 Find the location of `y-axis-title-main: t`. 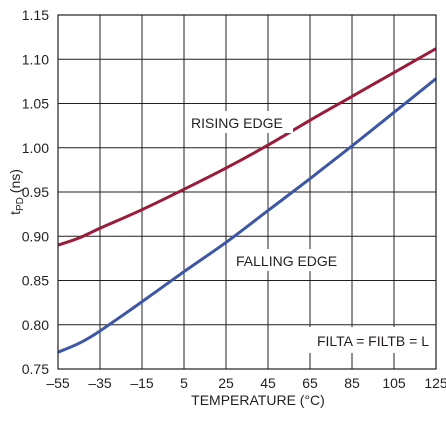

y-axis-title-main: t is located at coordinates (15, 213).